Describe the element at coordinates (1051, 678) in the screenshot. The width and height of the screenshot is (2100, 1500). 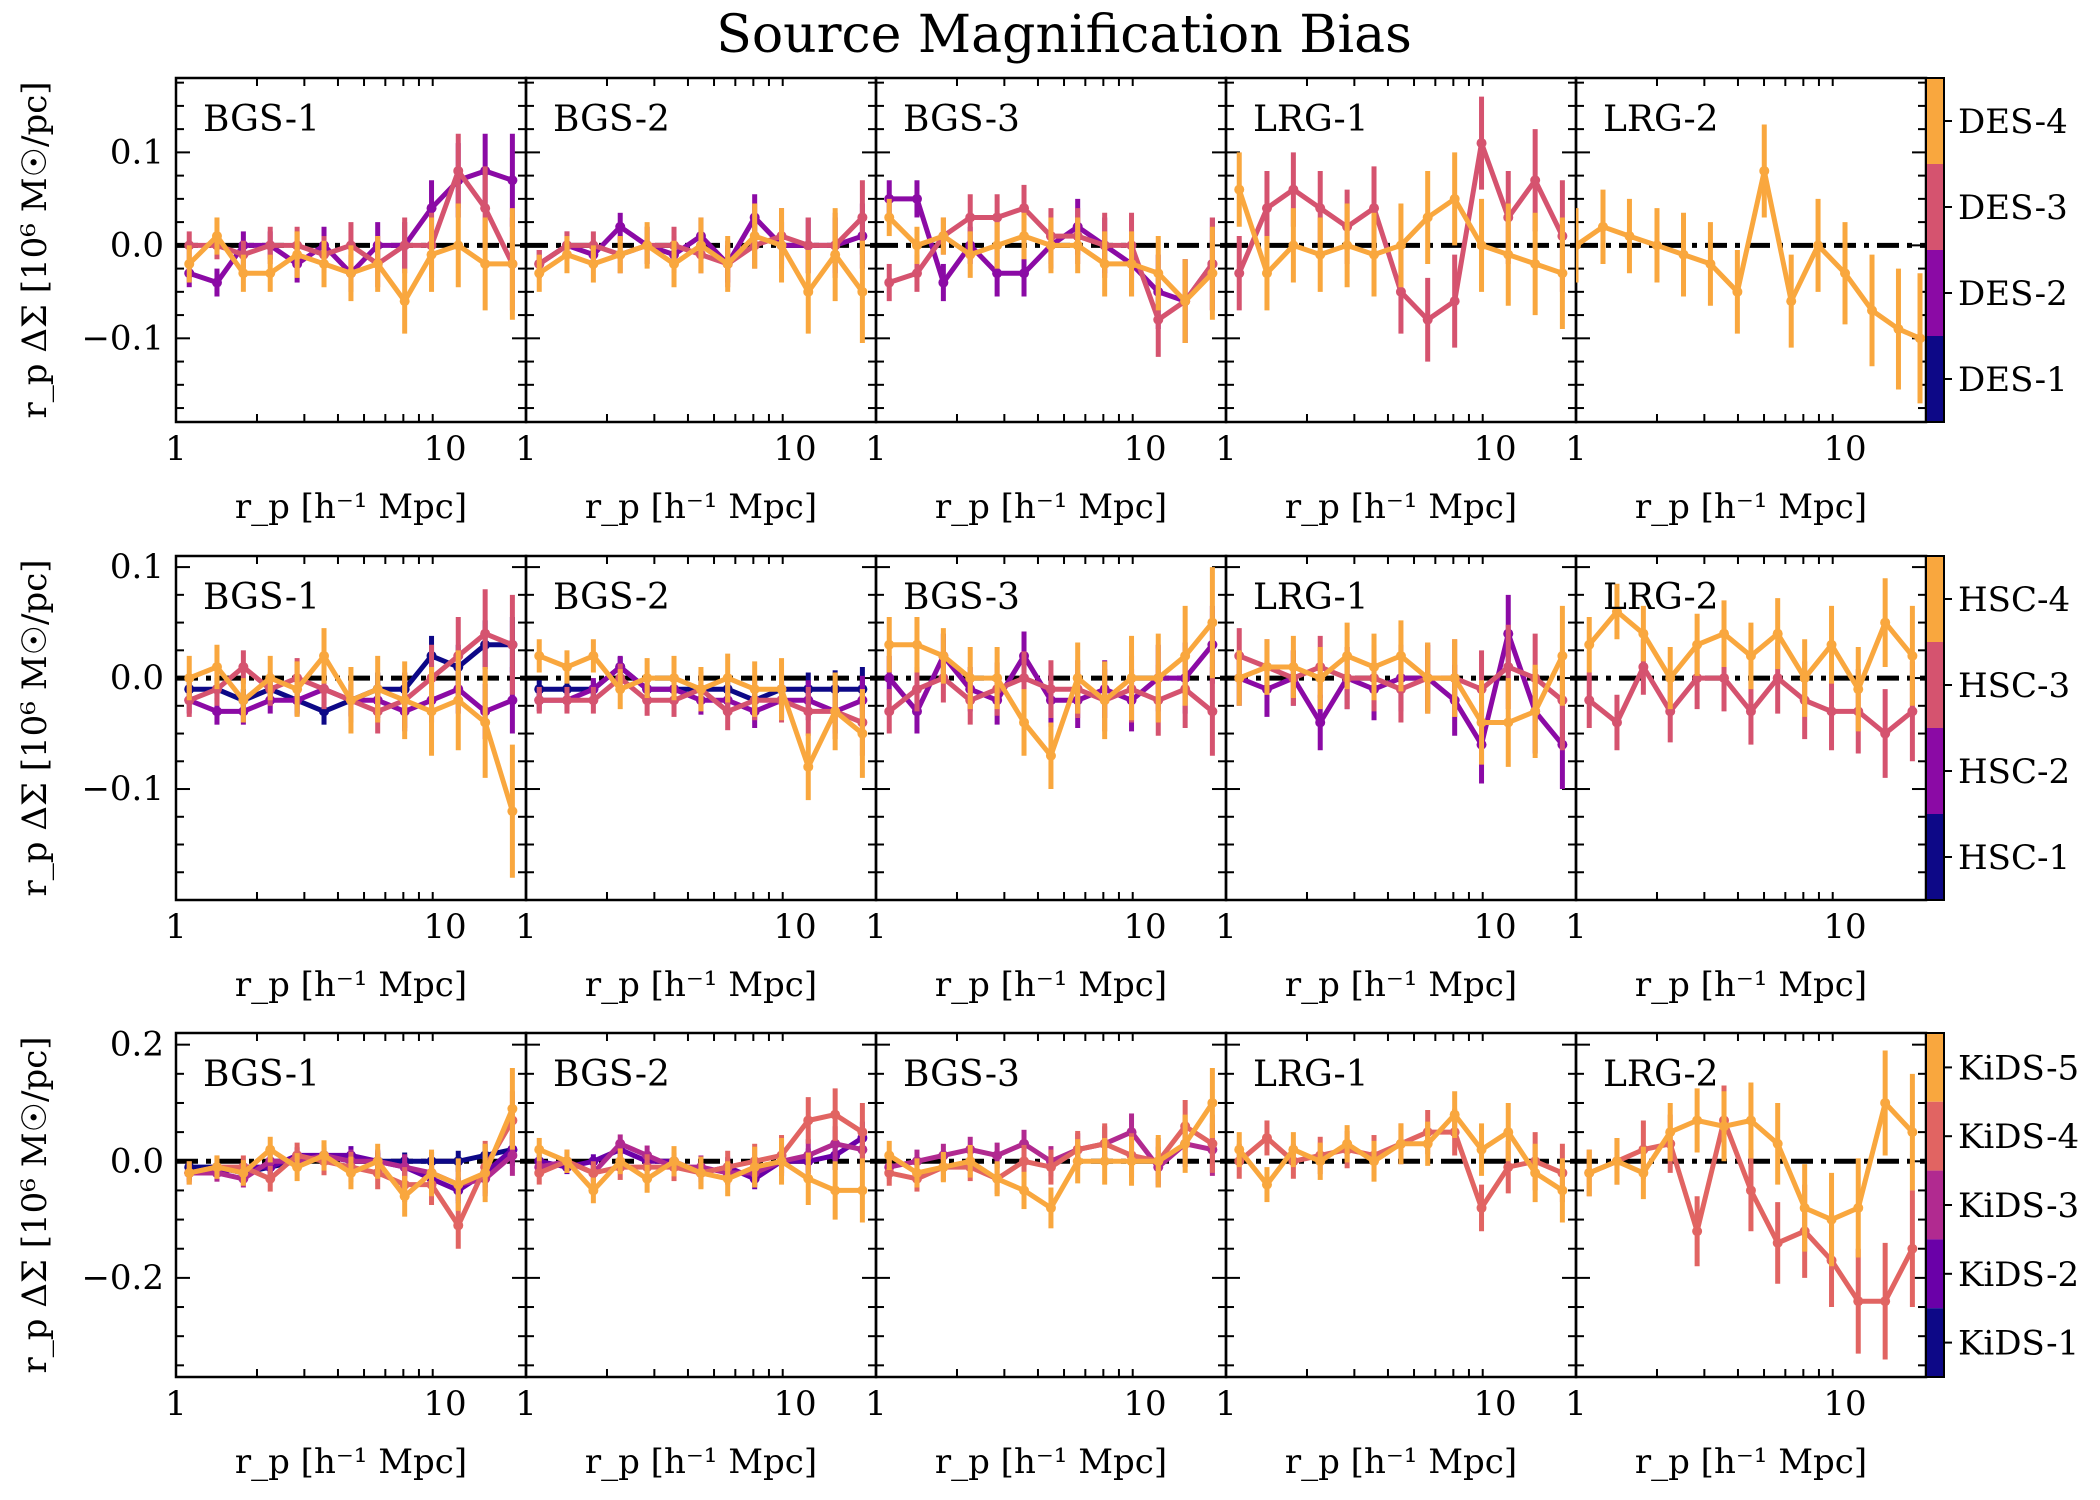
I see `panel-plot-area` at that location.